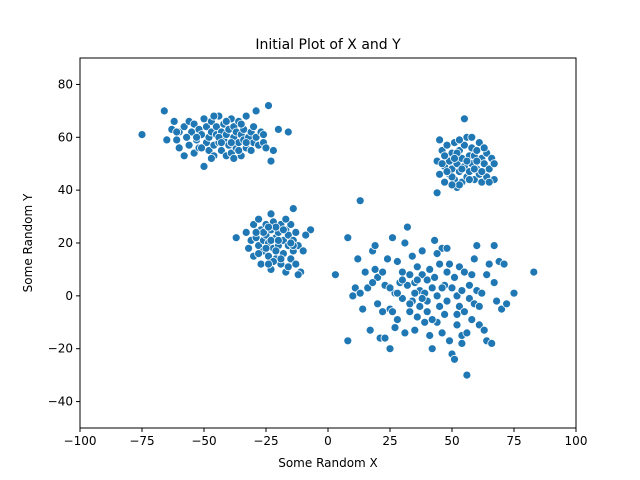 Image resolution: width=640 pixels, height=480 pixels. What do you see at coordinates (141, 441) in the screenshot?
I see `x-tick-label: −75` at bounding box center [141, 441].